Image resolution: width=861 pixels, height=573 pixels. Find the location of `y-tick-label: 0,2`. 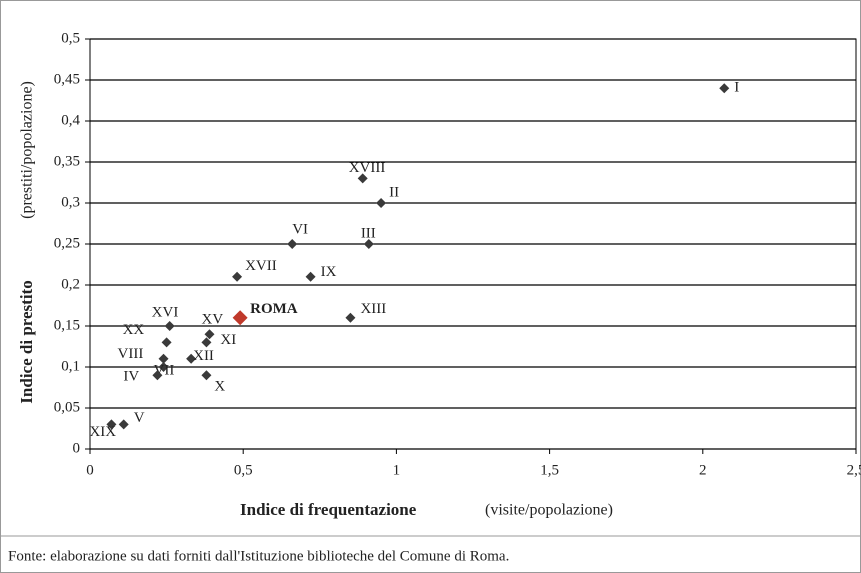

y-tick-label: 0,2 is located at coordinates (70, 284).